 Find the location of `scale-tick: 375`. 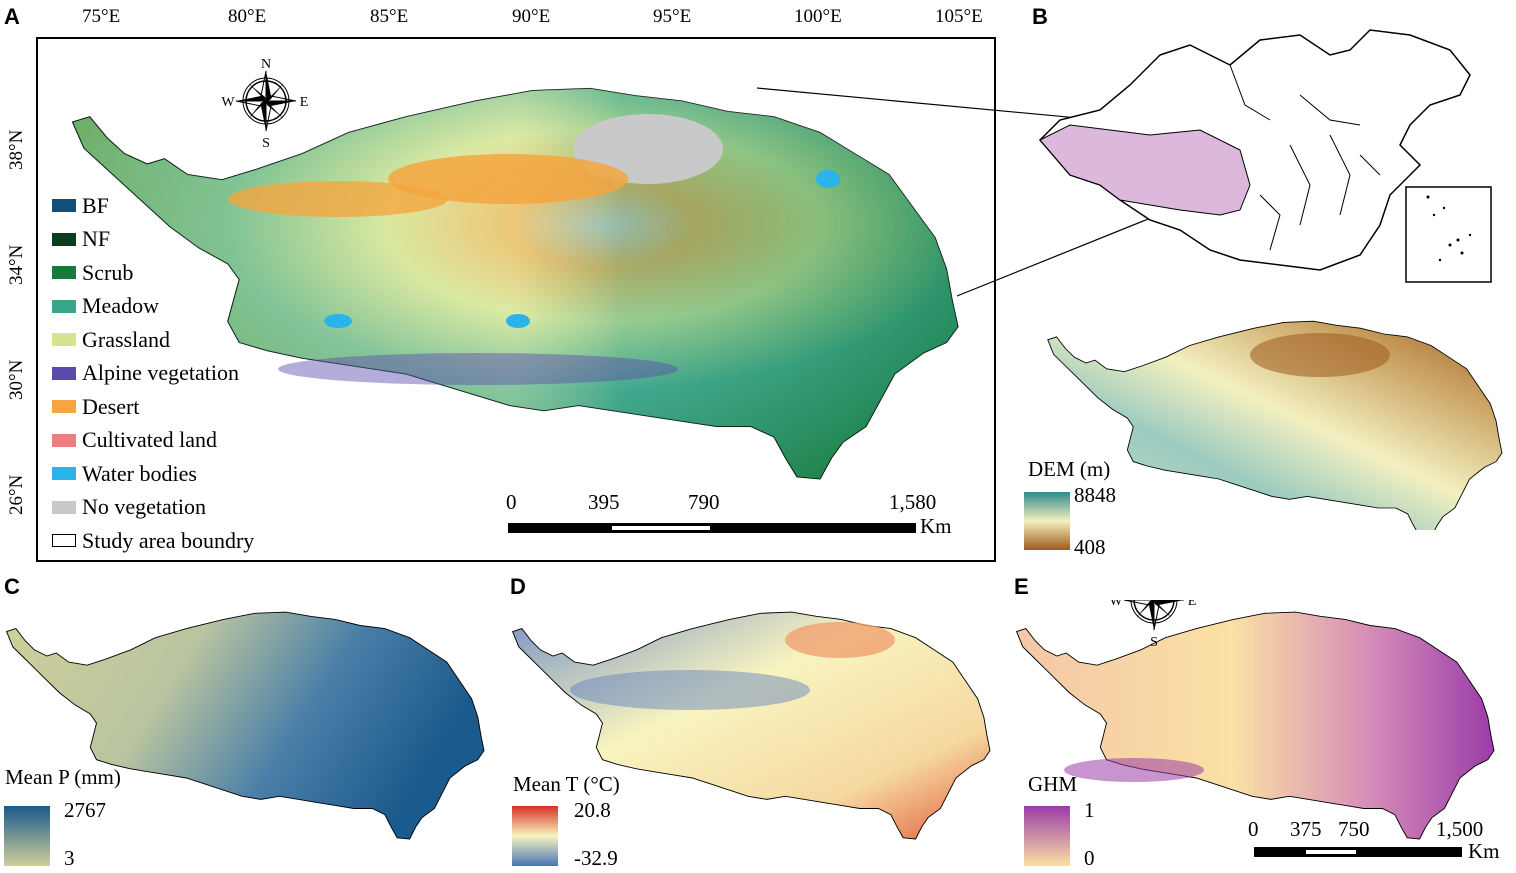

scale-tick: 375 is located at coordinates (1306, 829).